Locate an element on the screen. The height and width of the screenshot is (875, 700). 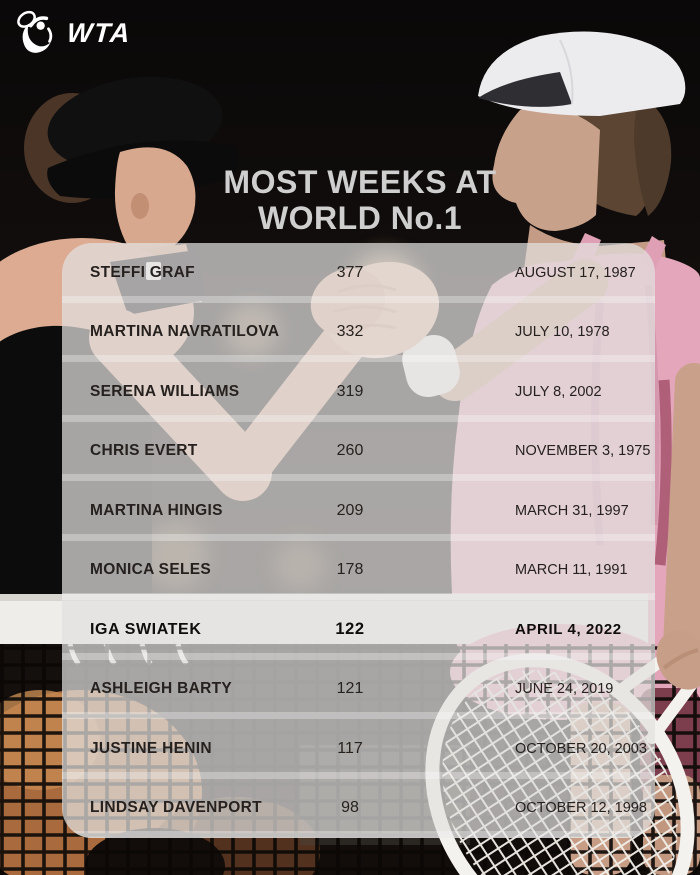
weeks-count: 121 is located at coordinates (350, 689).